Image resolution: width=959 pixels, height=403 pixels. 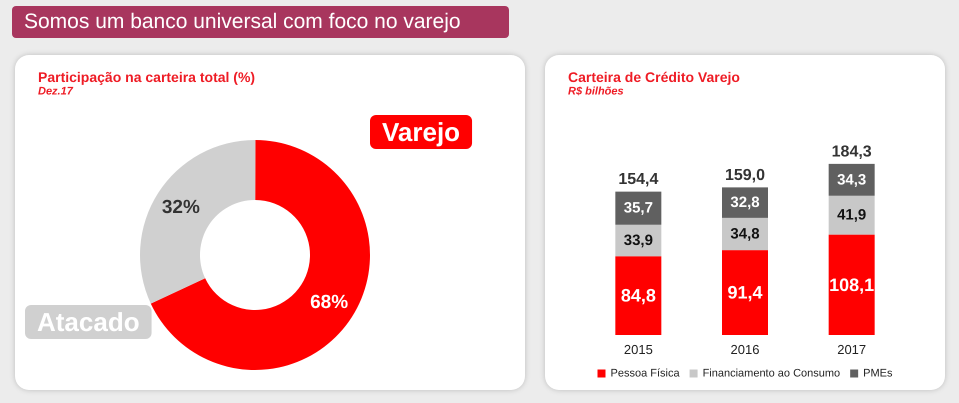 What do you see at coordinates (147, 77) in the screenshot?
I see `chart-title: Participação na carteira total (%)` at bounding box center [147, 77].